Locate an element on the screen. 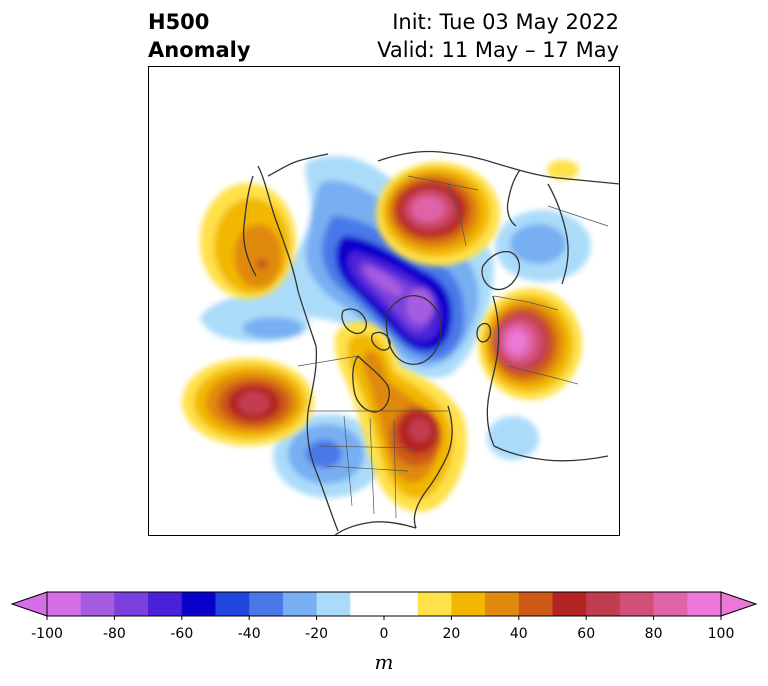 This screenshot has width=768, height=686. init-date: Init: Tue 03 May 2022 is located at coordinates (505, 22).